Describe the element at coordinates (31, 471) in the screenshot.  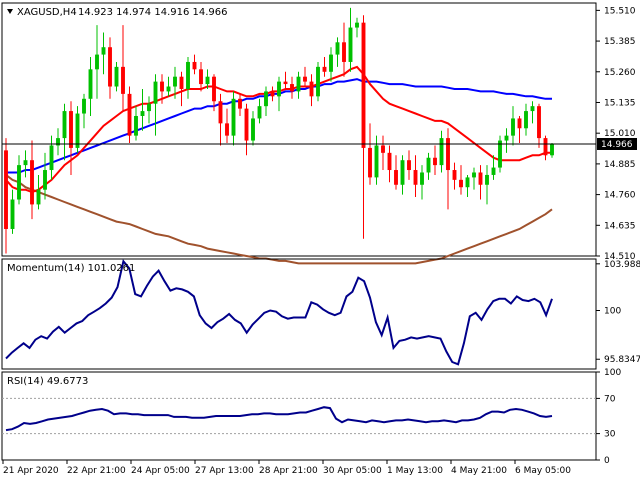
I see `time-tick-label: 21 Apr 2020` at that location.